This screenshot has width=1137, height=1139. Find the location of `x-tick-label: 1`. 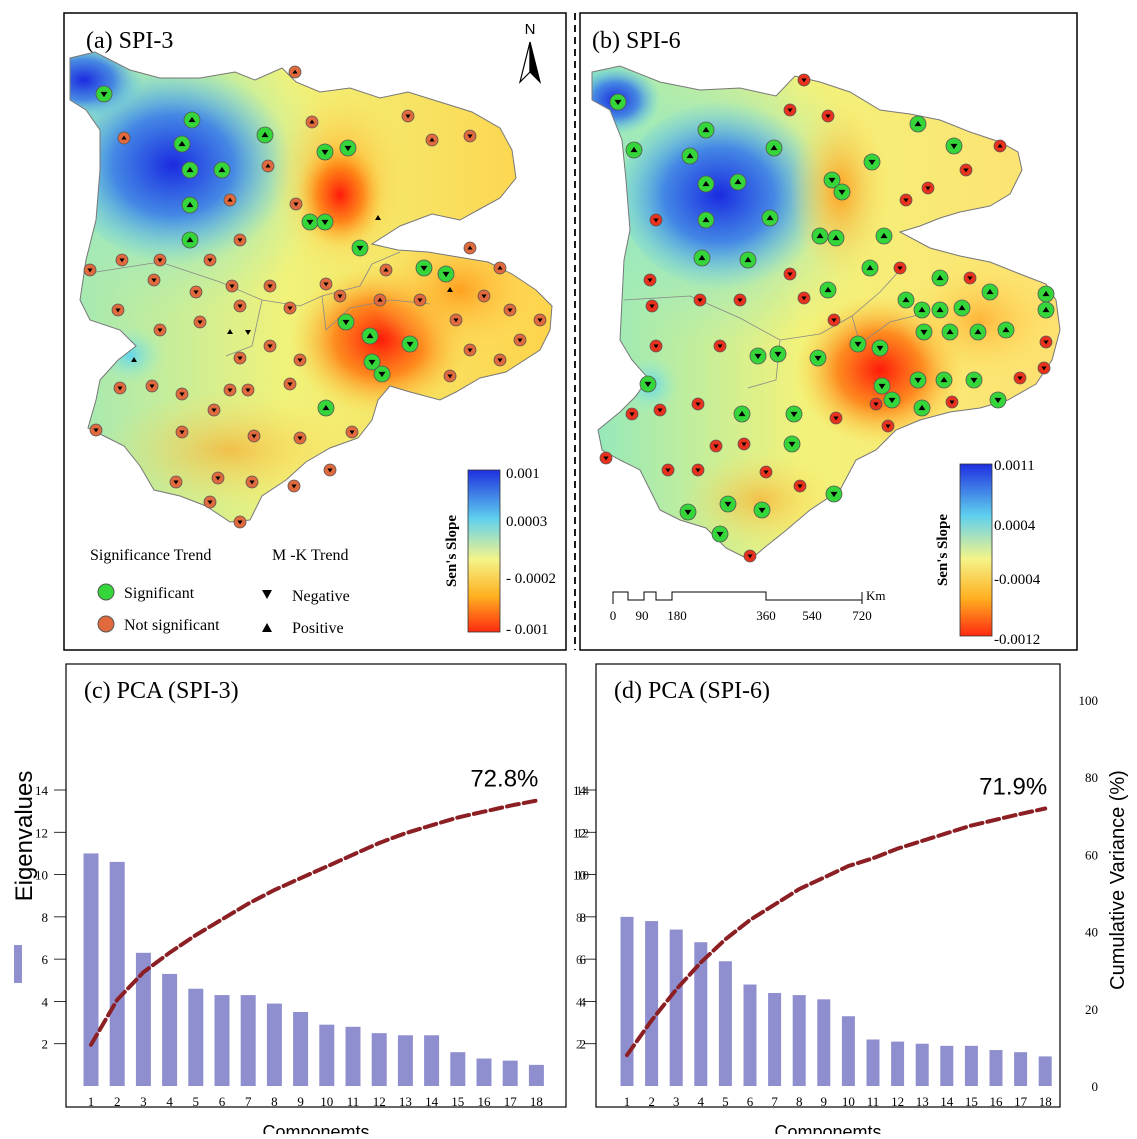

x-tick-label: 1 is located at coordinates (91, 1101).